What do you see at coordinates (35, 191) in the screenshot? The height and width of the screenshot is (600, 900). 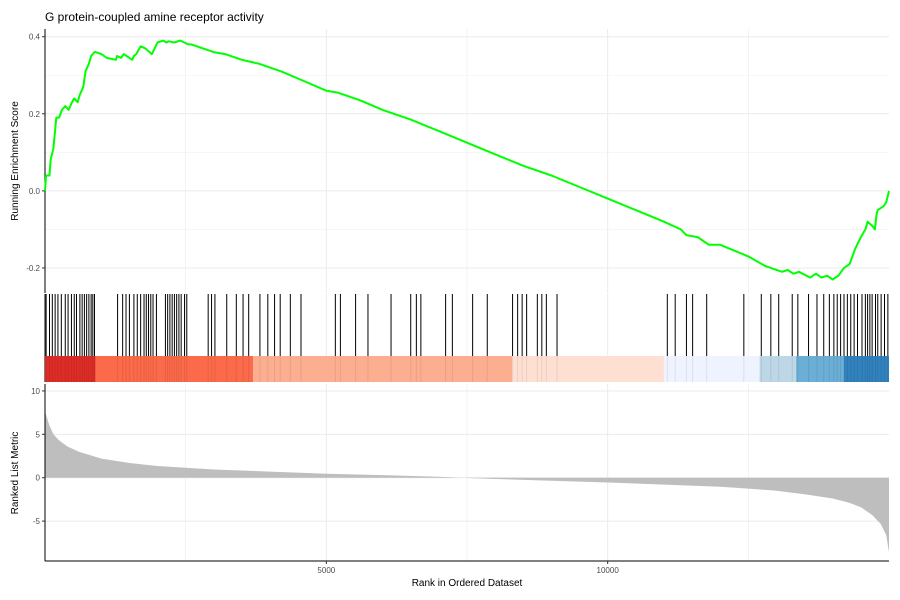 I see `enrichment-y-tick-label: 0.0` at bounding box center [35, 191].